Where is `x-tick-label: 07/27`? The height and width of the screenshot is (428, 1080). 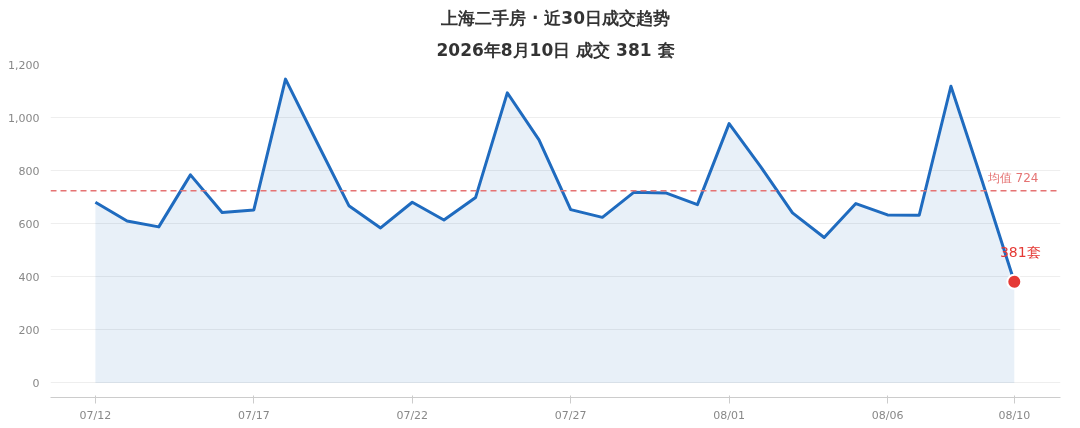
x-tick-label: 07/27 is located at coordinates (570, 415).